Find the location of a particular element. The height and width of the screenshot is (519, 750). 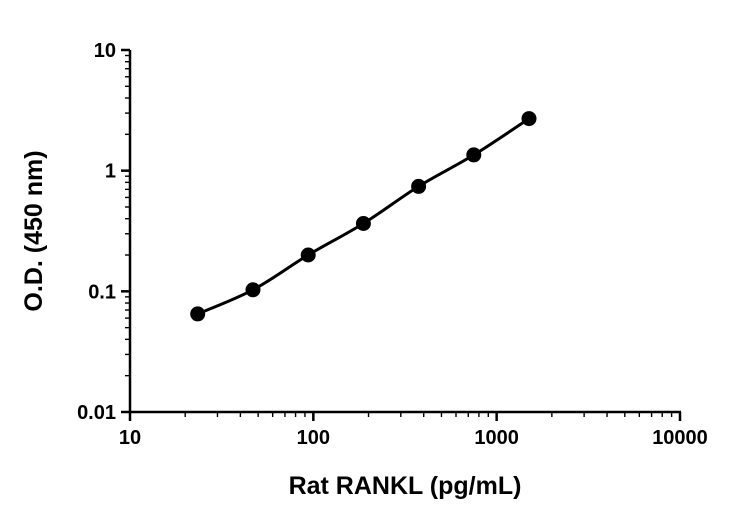

x-tick-label: 10000 is located at coordinates (680, 438).